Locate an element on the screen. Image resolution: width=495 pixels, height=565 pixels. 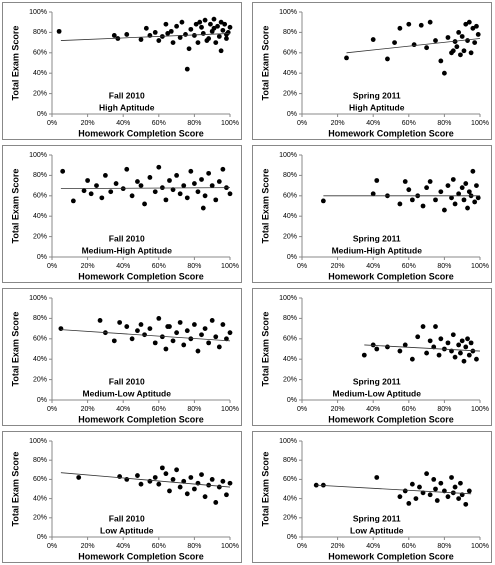
y-tick-label: 80% is located at coordinates (290, 460).